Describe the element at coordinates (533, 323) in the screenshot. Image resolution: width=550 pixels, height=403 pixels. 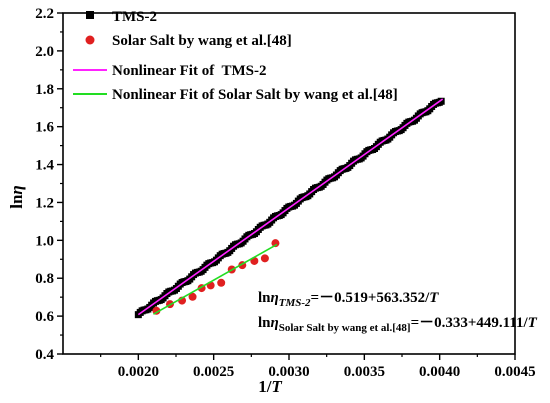
I see `eq2-var: T` at that location.